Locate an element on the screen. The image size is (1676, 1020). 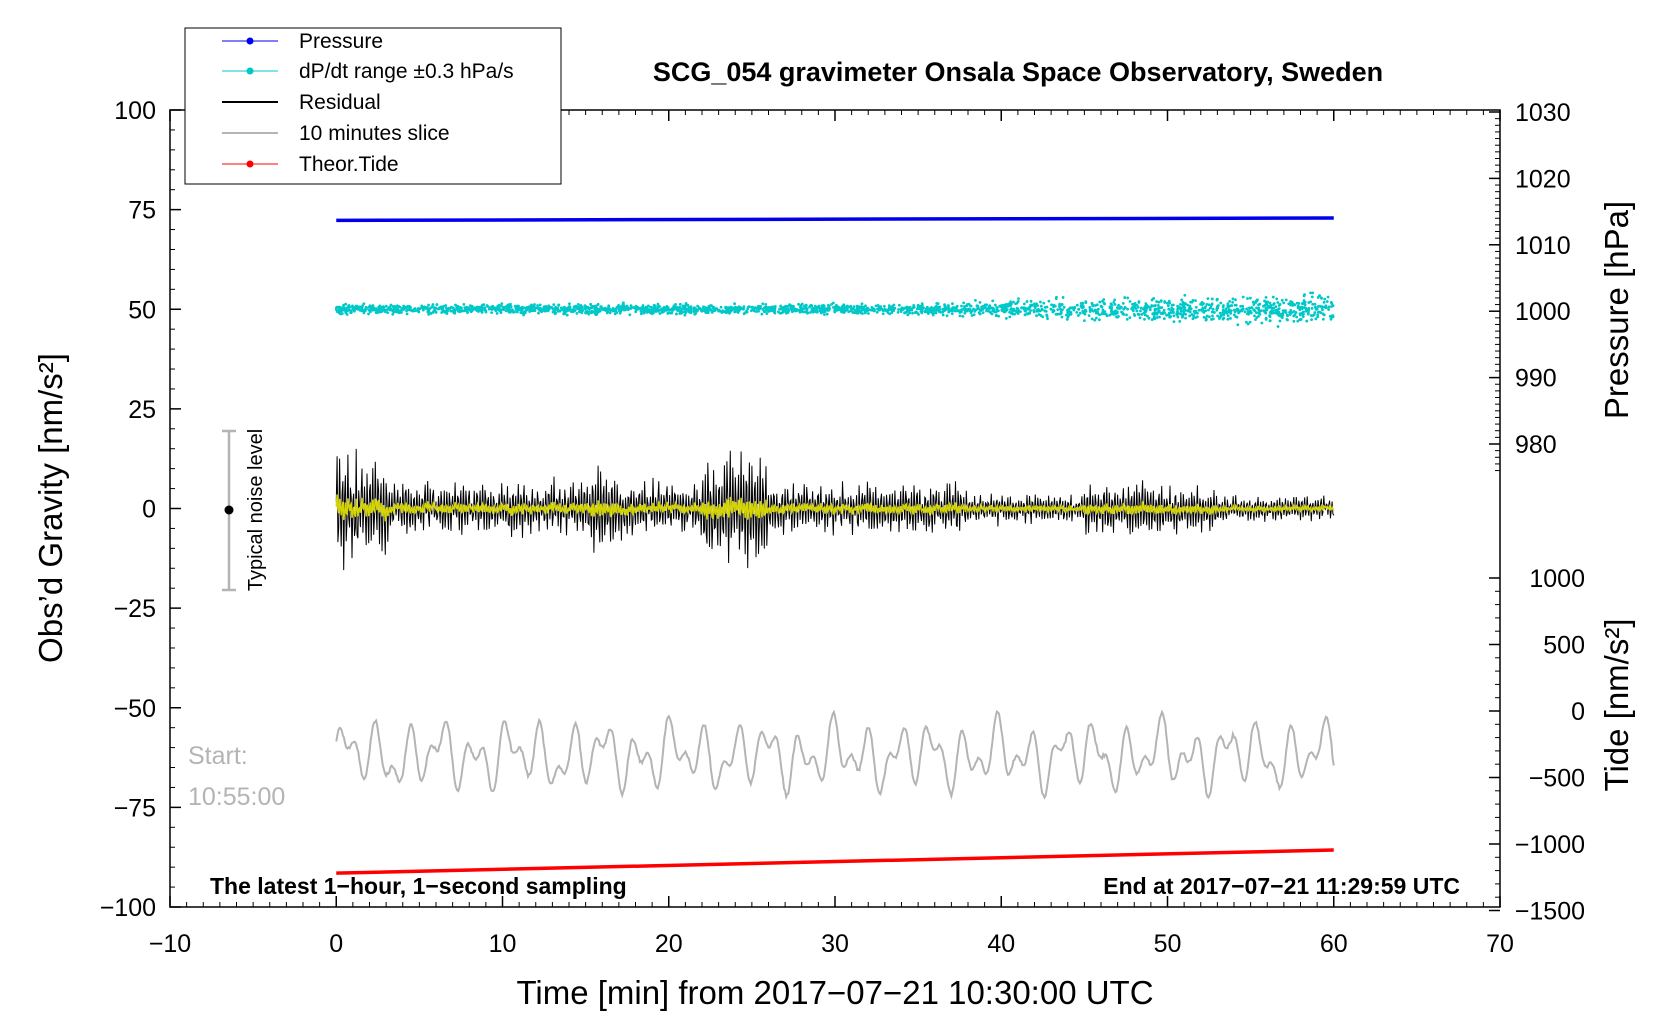
x-tick-label: 0 is located at coordinates (336, 944).